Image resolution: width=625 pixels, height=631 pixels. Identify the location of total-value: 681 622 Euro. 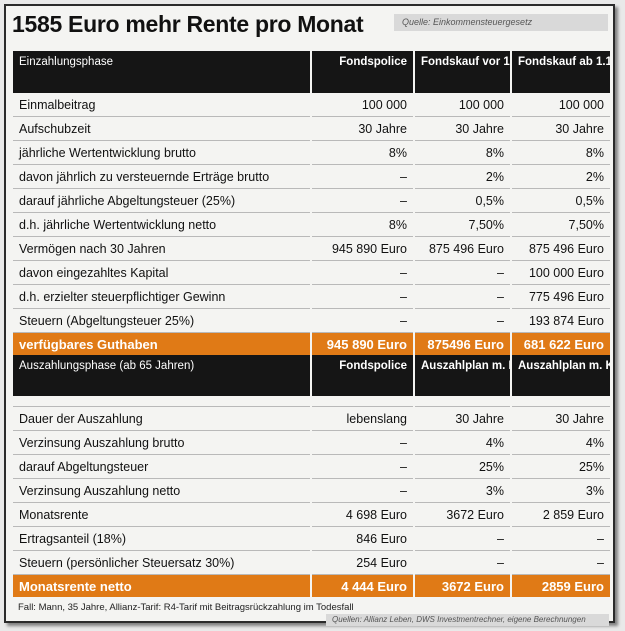
(560, 343).